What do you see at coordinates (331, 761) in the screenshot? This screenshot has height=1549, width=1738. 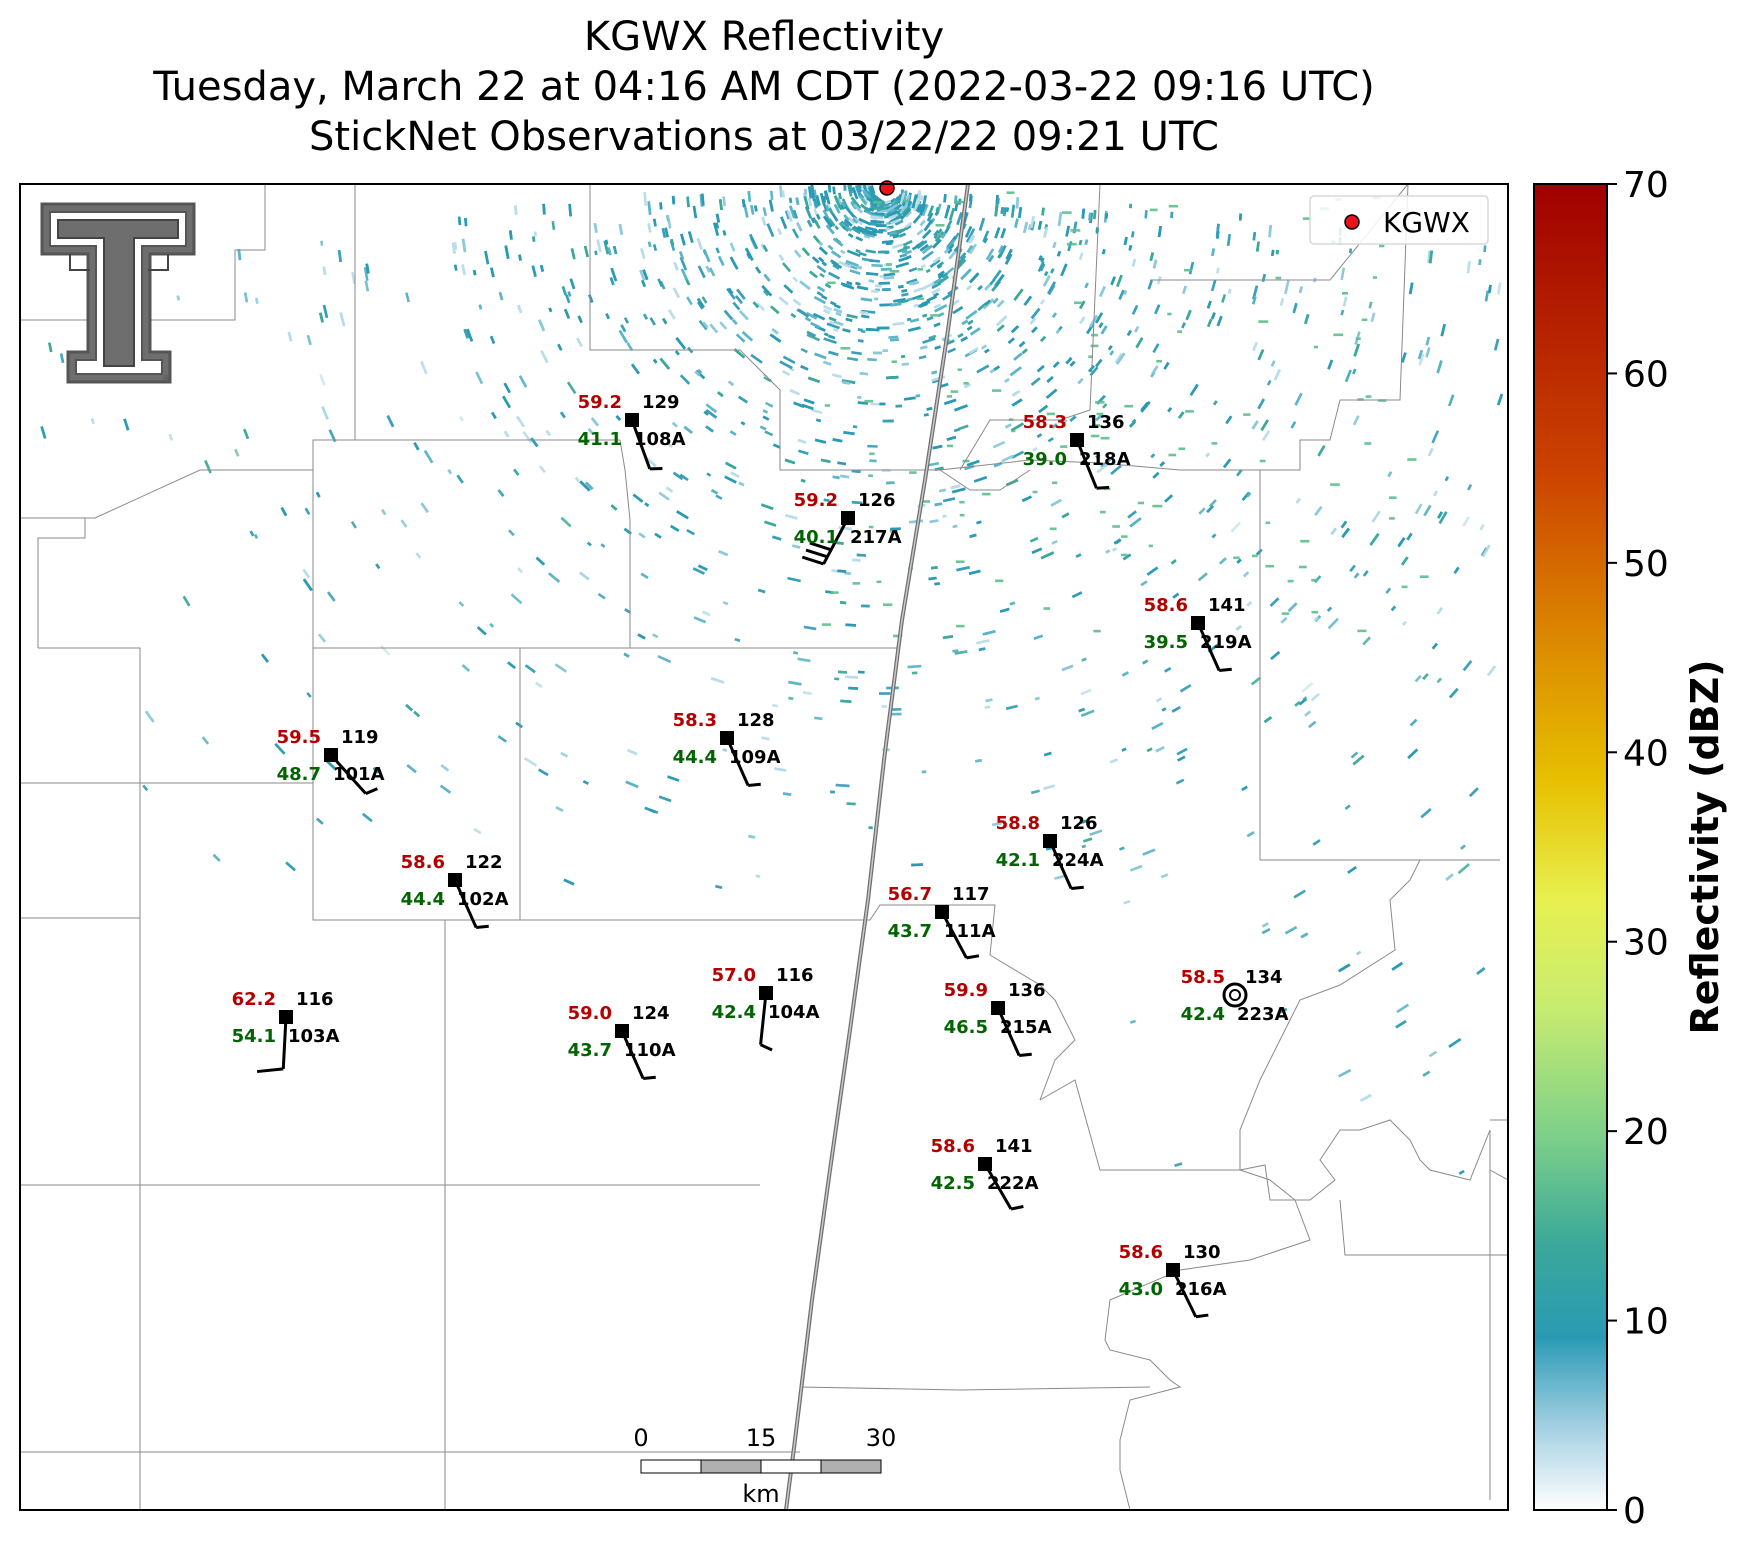 I see `station-101A: 59.5 119 48.7 101A` at bounding box center [331, 761].